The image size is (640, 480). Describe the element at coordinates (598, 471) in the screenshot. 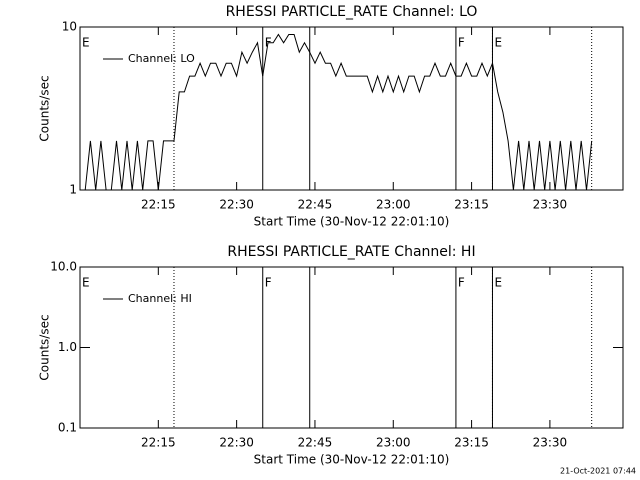

I see `footer: 21-Oct-2021 07:44` at that location.